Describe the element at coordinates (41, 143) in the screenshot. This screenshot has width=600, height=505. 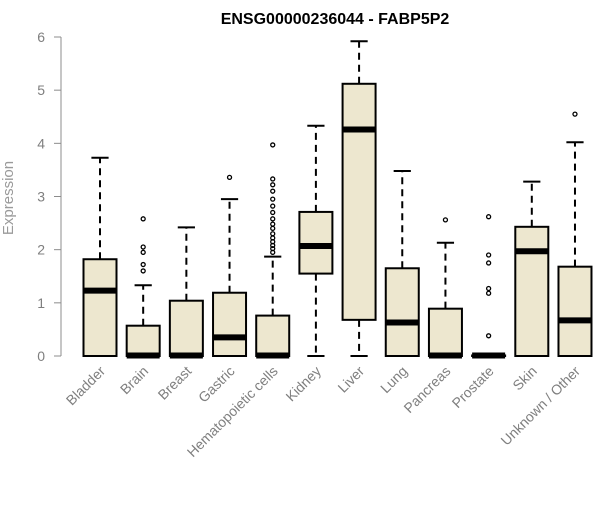
I see `y-tick-label: 4` at that location.